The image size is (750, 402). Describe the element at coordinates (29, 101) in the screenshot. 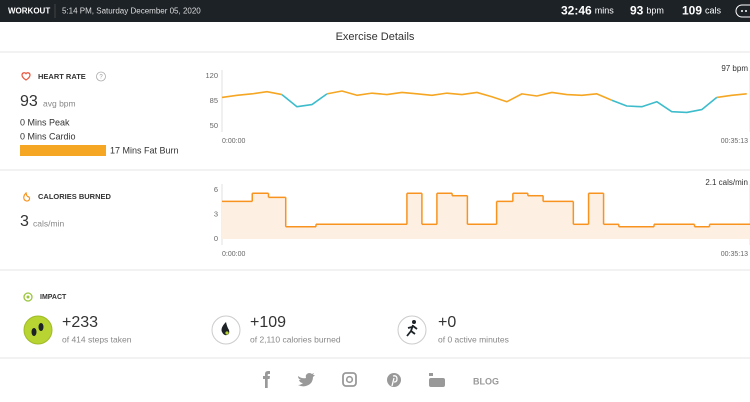

I see `average-value: 93` at that location.